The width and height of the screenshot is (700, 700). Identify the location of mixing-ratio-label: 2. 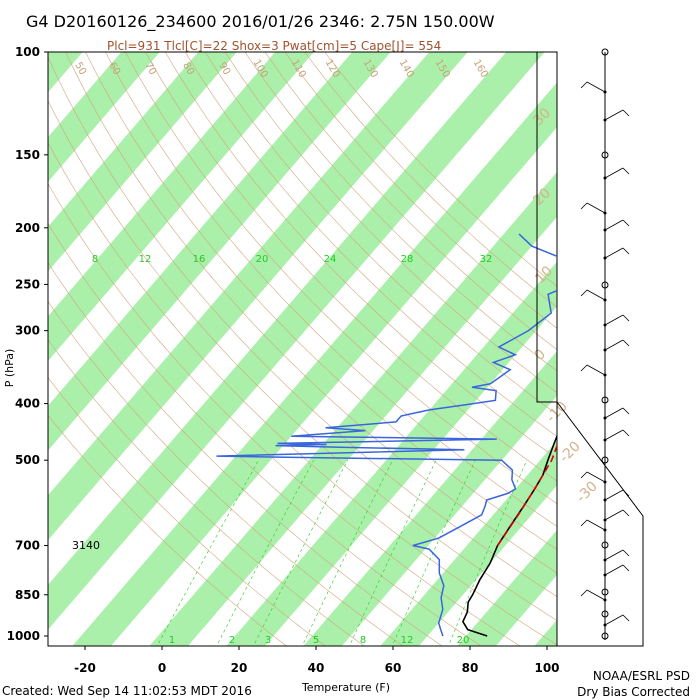
(232, 640).